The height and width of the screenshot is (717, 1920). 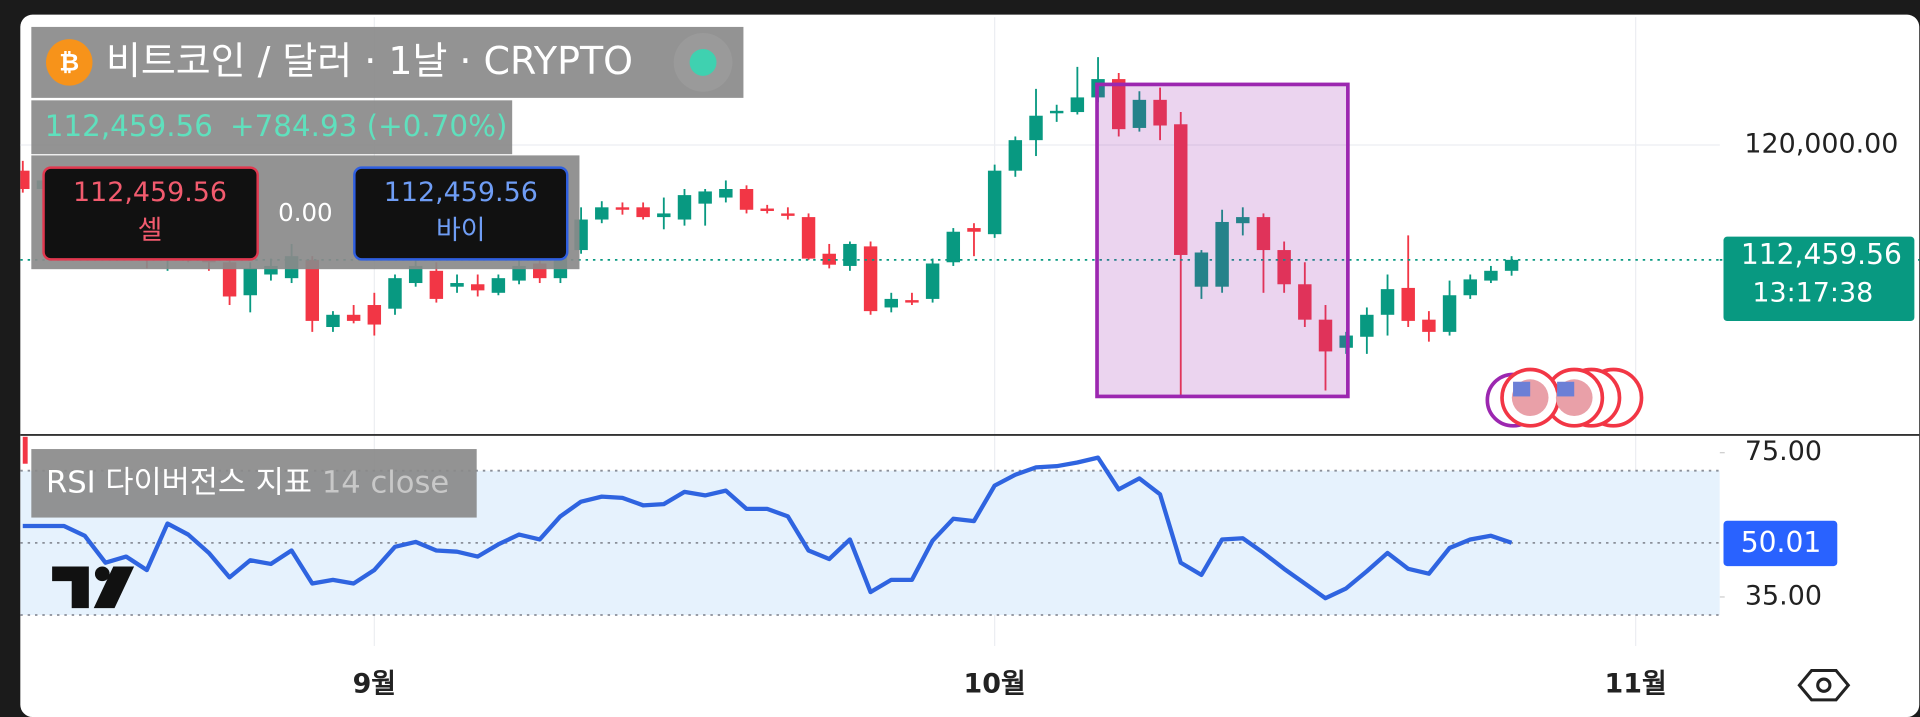 I want to click on logo-dot, so click(x=102, y=574).